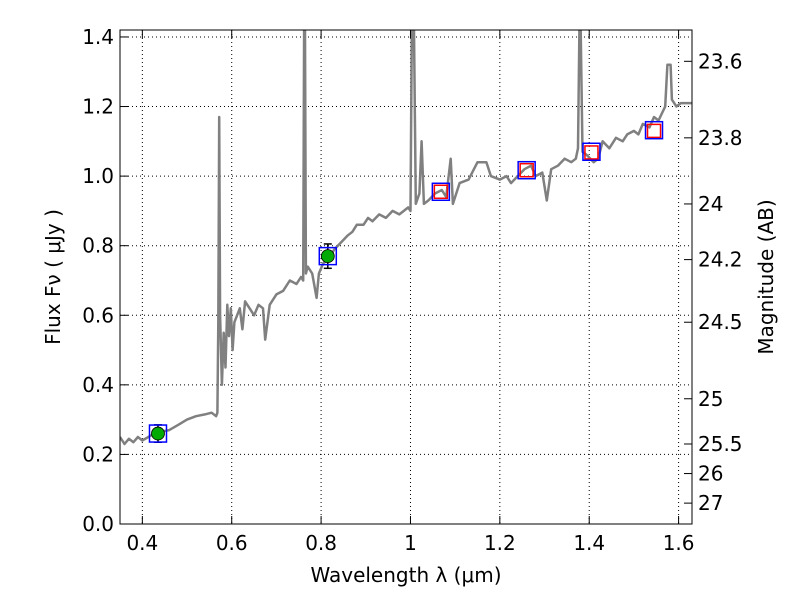 The height and width of the screenshot is (600, 800). Describe the element at coordinates (710, 399) in the screenshot. I see `mag-tick-label: 25` at that location.